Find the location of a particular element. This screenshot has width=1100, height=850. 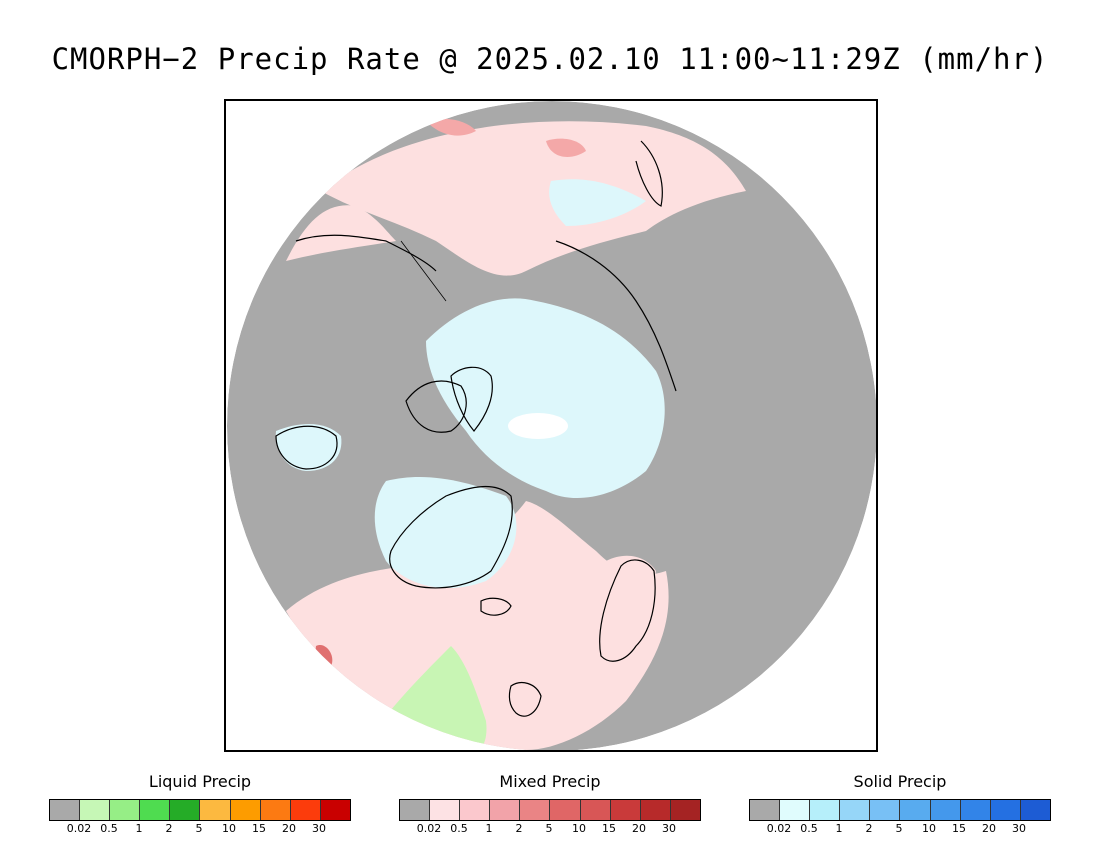

mixed-precip-north-atlantic is located at coordinates (477, 625).